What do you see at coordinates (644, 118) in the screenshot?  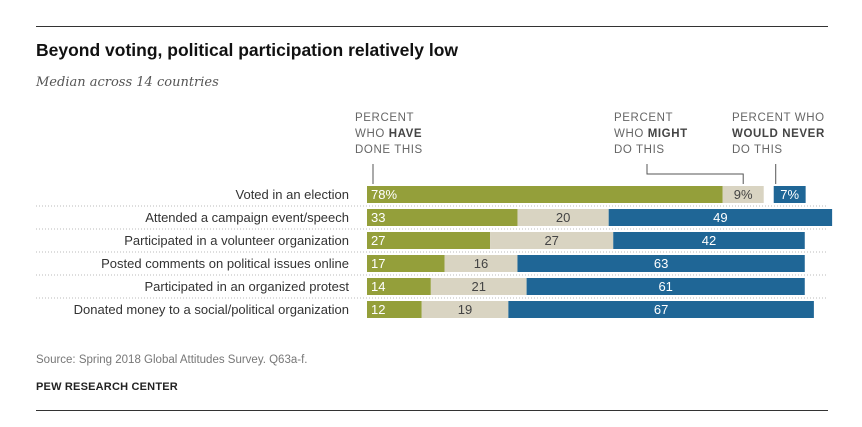 I see `header-might-line1: PERCENT` at bounding box center [644, 118].